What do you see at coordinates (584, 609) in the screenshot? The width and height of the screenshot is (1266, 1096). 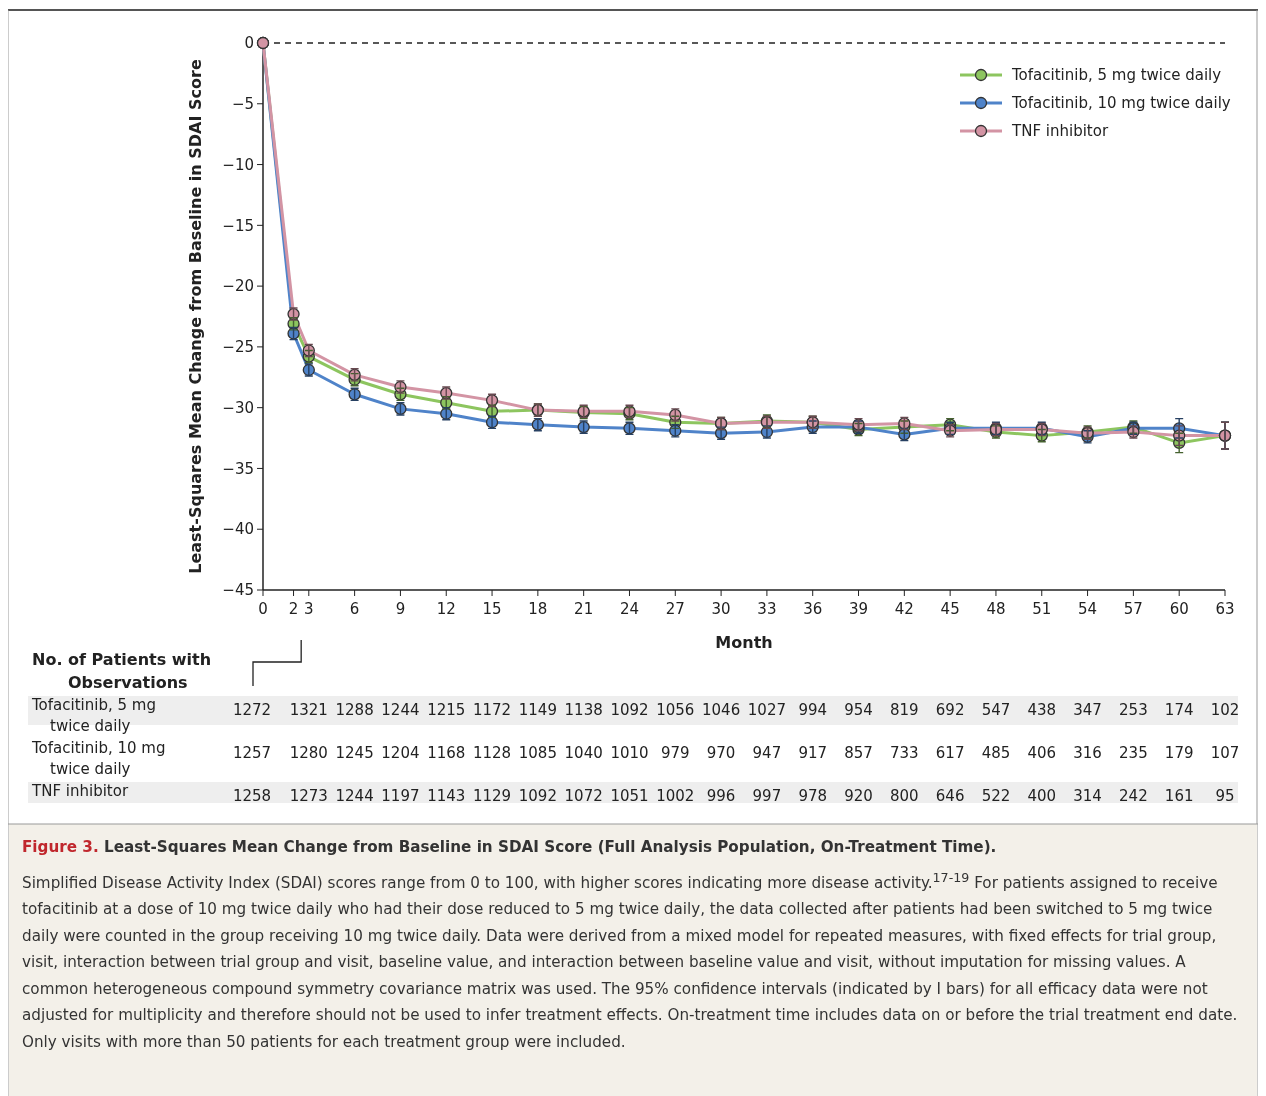 I see `x-tick-label: 21` at bounding box center [584, 609].